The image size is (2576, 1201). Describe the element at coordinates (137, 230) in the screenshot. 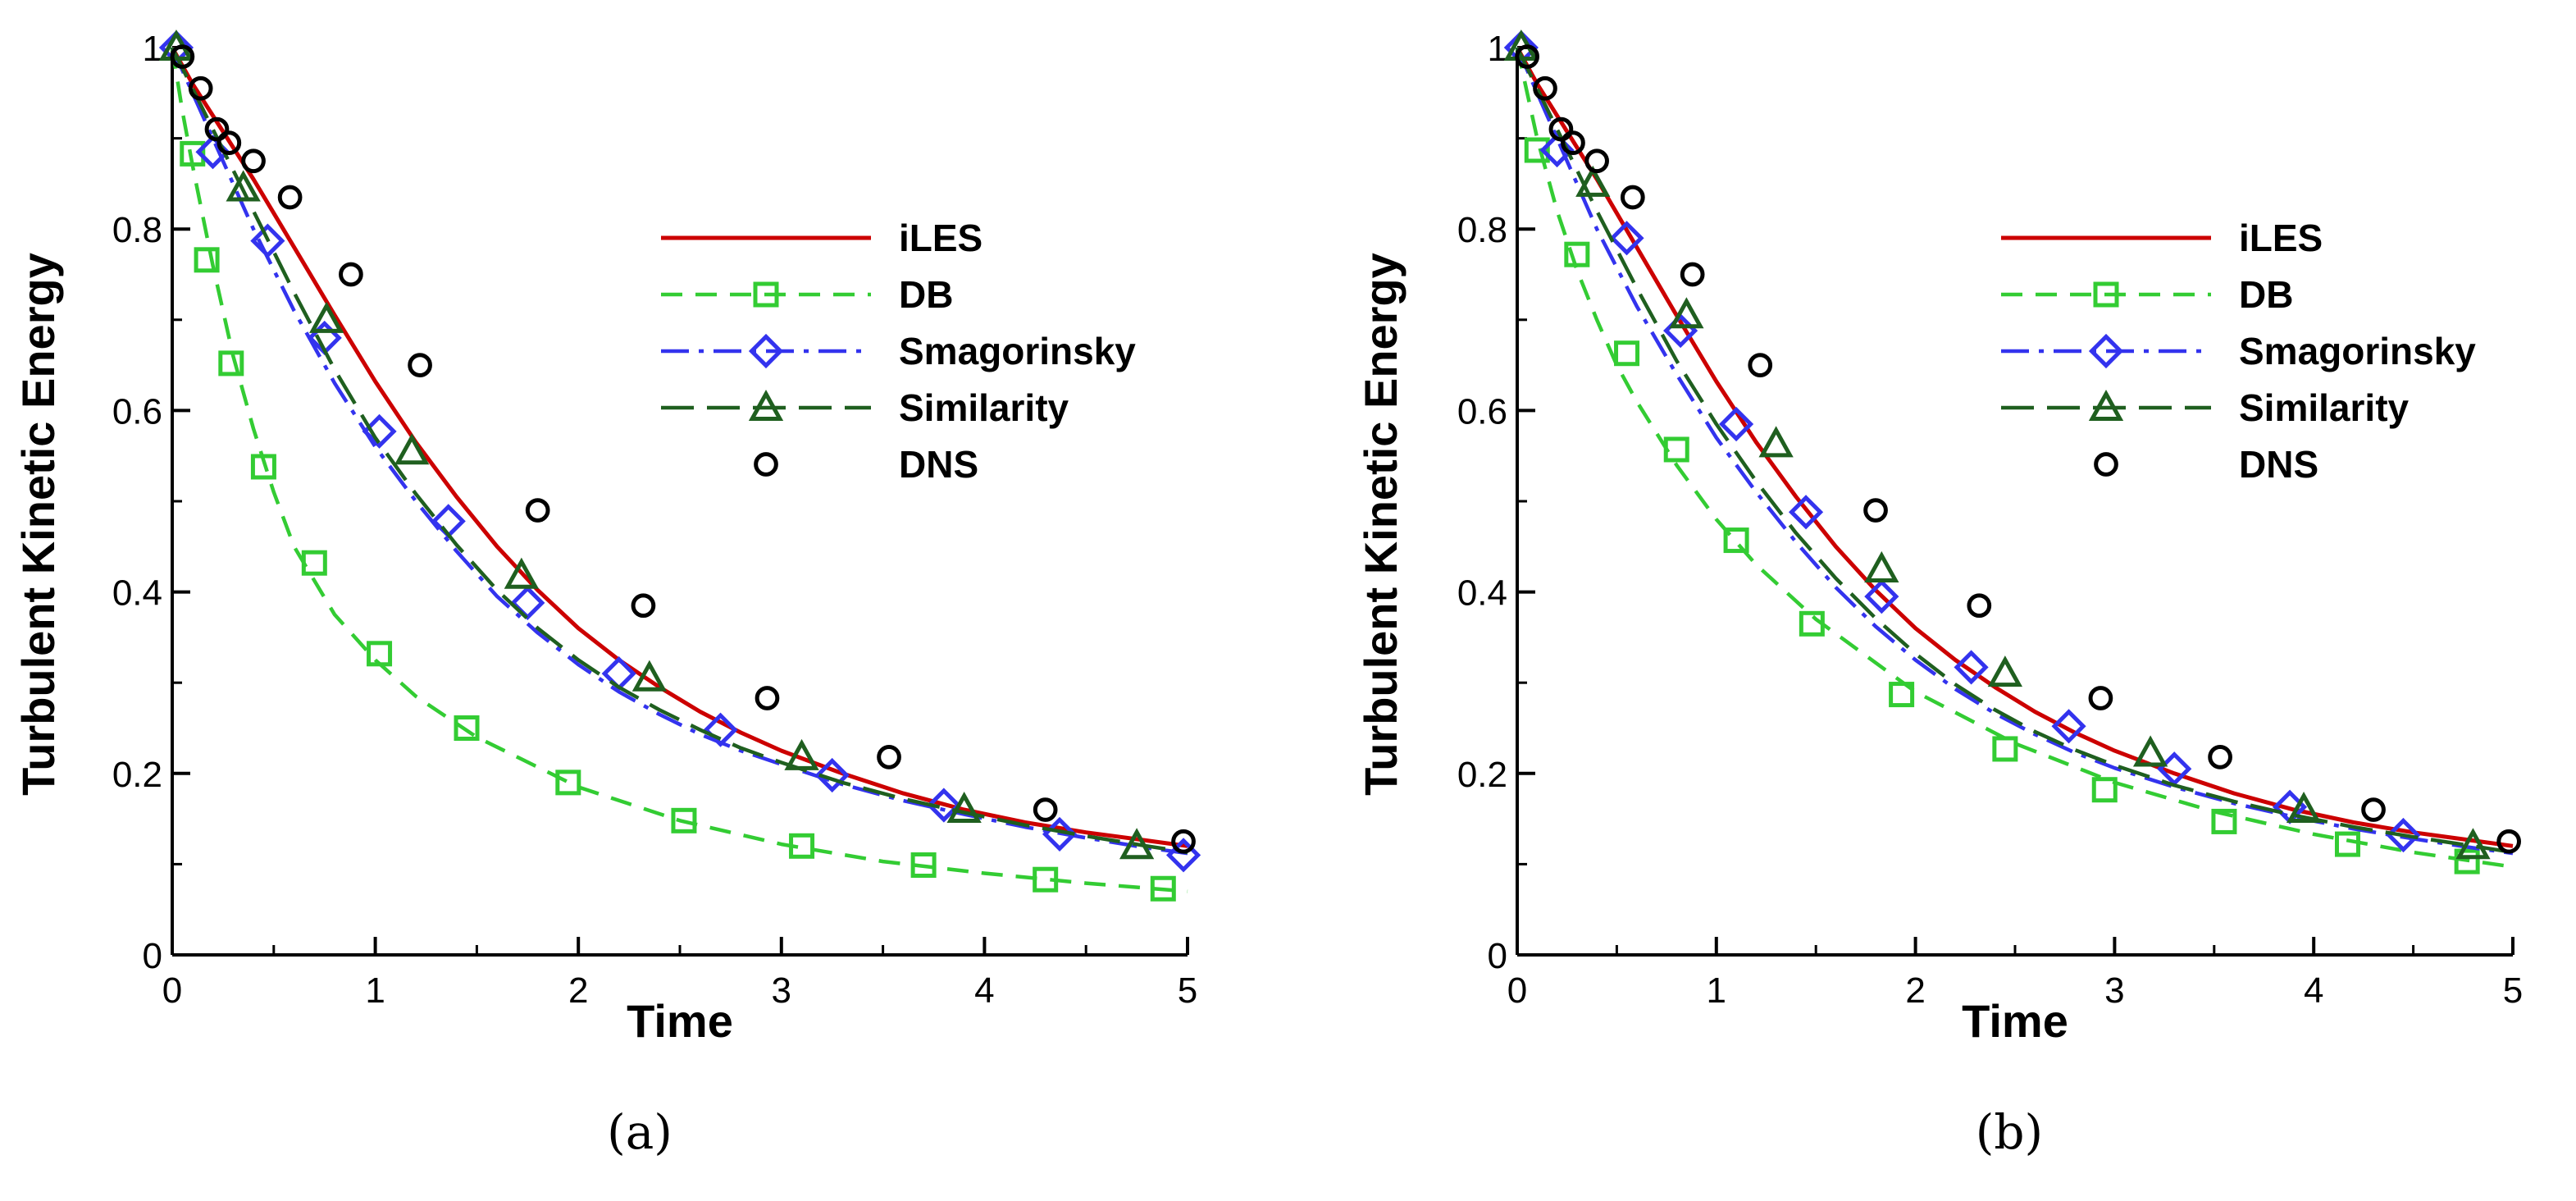

I see `panel-a-y-tick-label: 0.8` at that location.